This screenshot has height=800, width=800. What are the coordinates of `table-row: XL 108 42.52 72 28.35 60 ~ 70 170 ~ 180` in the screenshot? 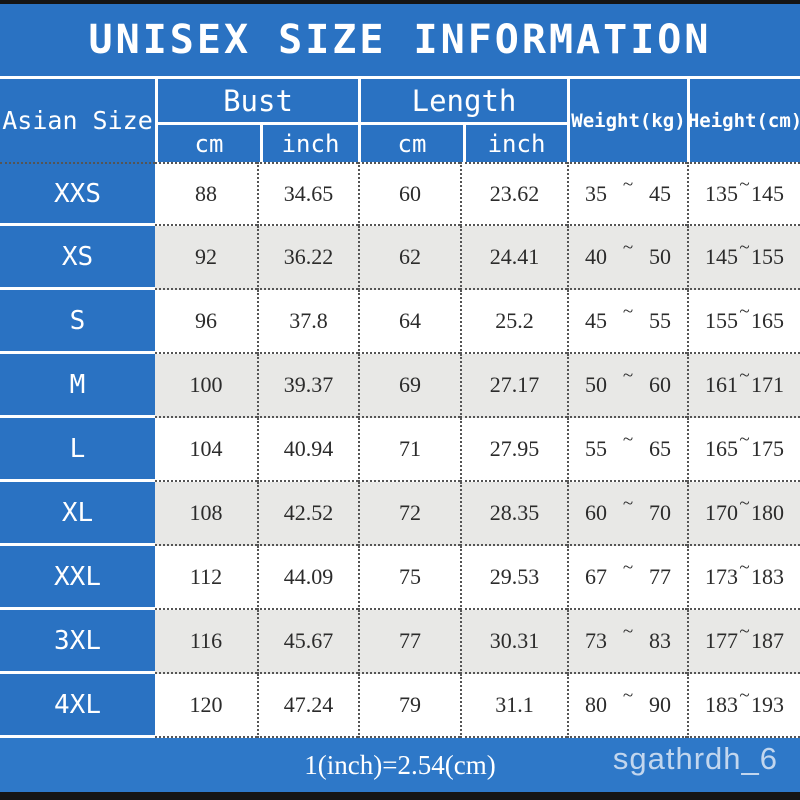 It's located at (400, 514).